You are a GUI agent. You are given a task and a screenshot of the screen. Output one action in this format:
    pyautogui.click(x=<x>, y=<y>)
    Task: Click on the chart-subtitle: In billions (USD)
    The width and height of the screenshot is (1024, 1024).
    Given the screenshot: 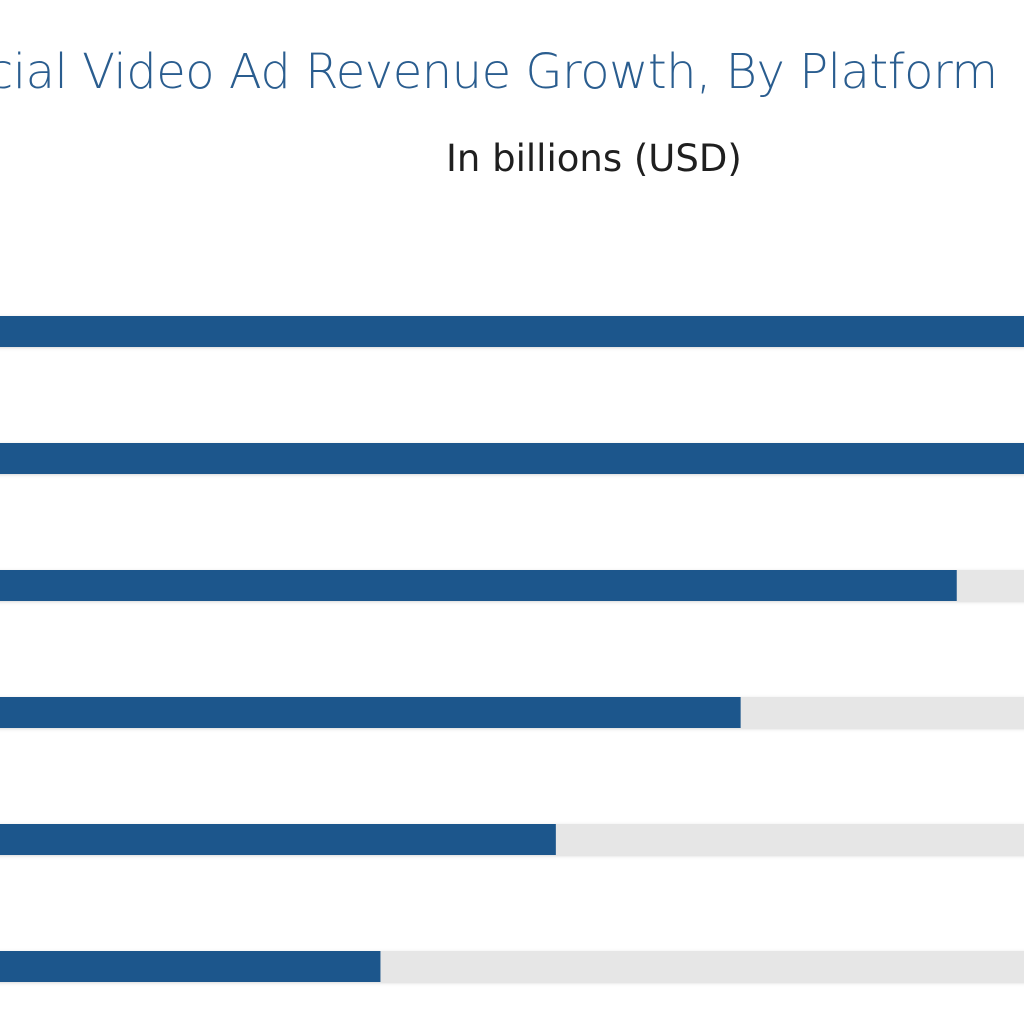 What is the action you would take?
    pyautogui.click(x=594, y=158)
    